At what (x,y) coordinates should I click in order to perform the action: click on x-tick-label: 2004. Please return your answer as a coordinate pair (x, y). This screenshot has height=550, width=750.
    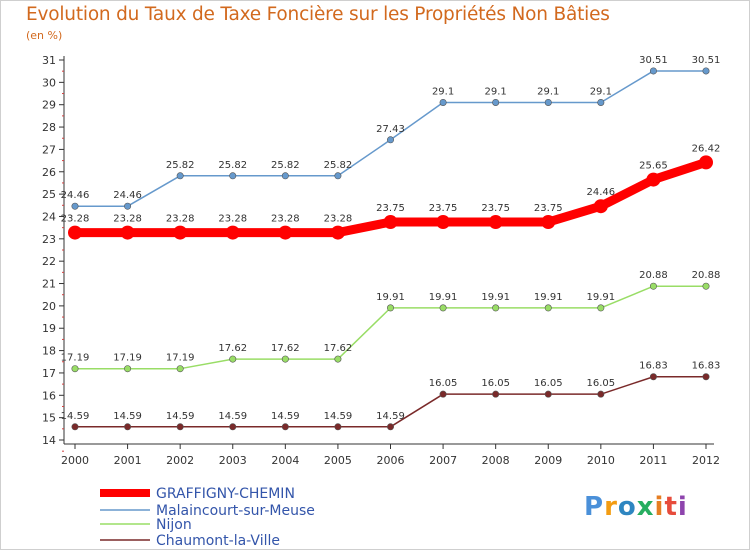
    Looking at the image, I should click on (285, 460).